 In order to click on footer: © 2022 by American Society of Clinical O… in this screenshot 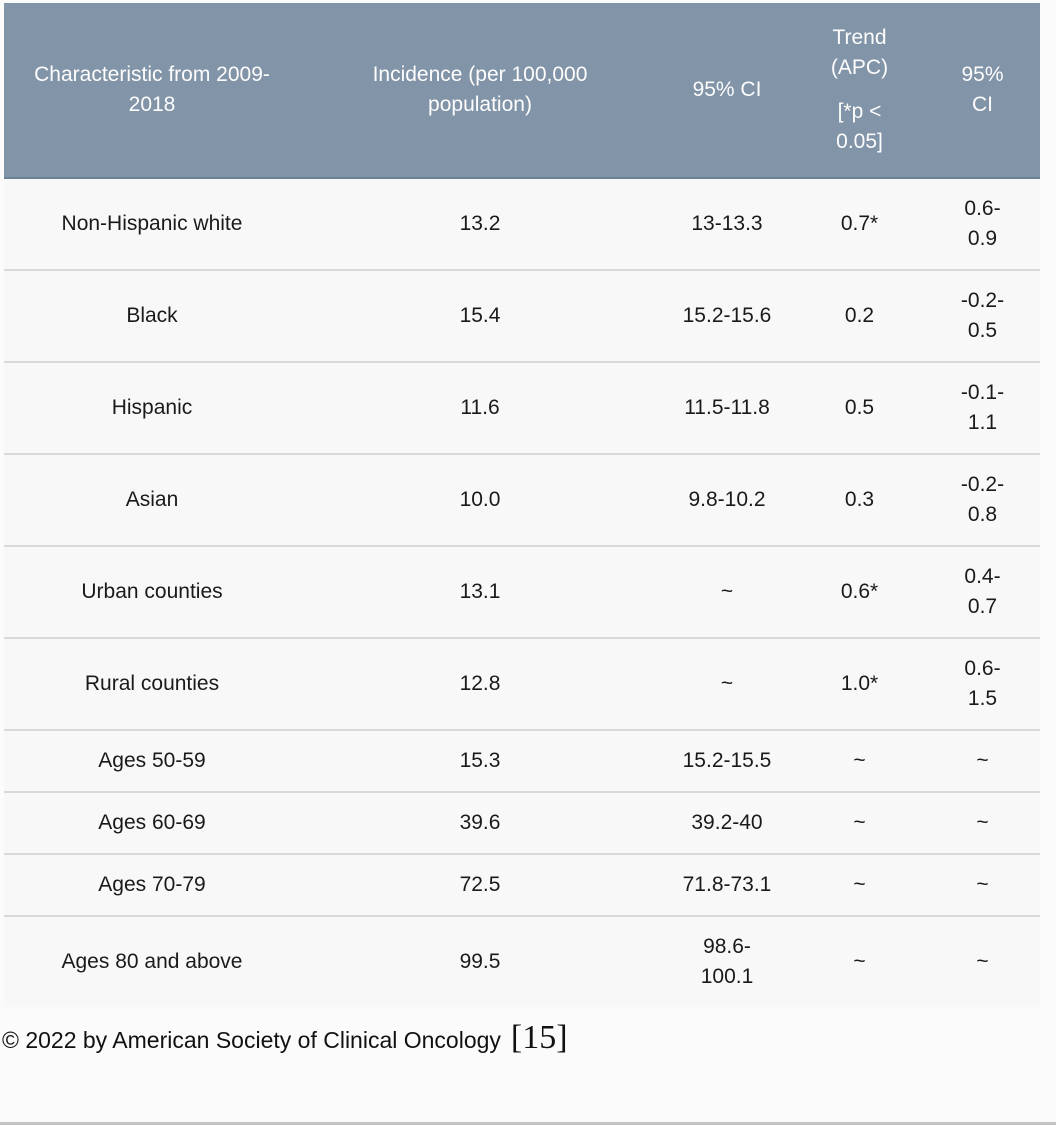, I will do `click(529, 1038)`.